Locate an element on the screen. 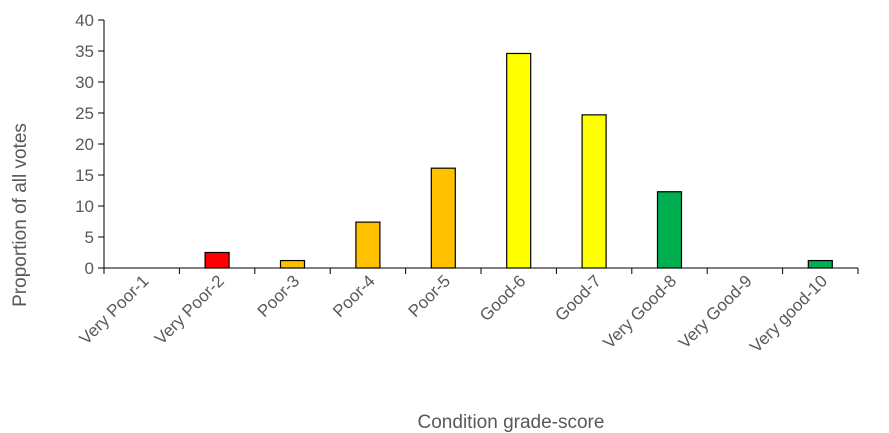 This screenshot has height=433, width=889. y-tick-label: 0 is located at coordinates (89, 268).